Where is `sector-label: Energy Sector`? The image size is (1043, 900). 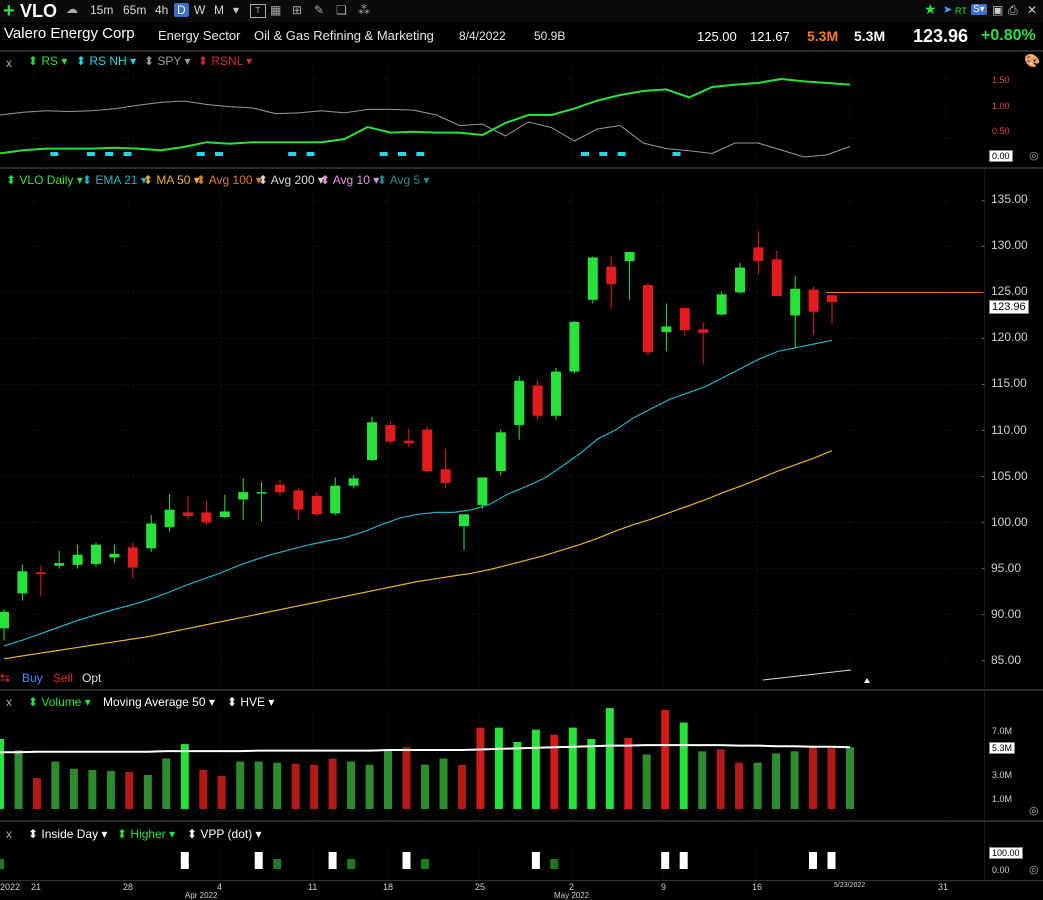
sector-label: Energy Sector is located at coordinates (199, 35).